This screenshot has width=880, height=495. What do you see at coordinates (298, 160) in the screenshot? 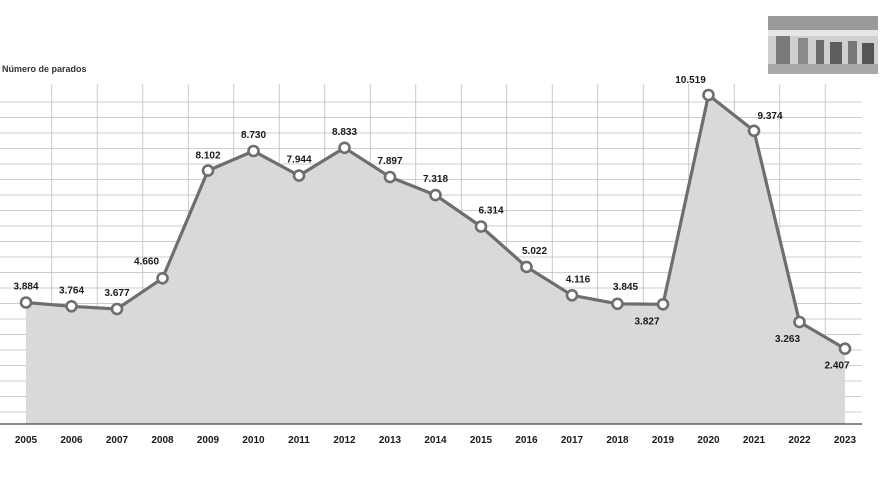
I see `data-label-2011: 7.944` at bounding box center [298, 160].